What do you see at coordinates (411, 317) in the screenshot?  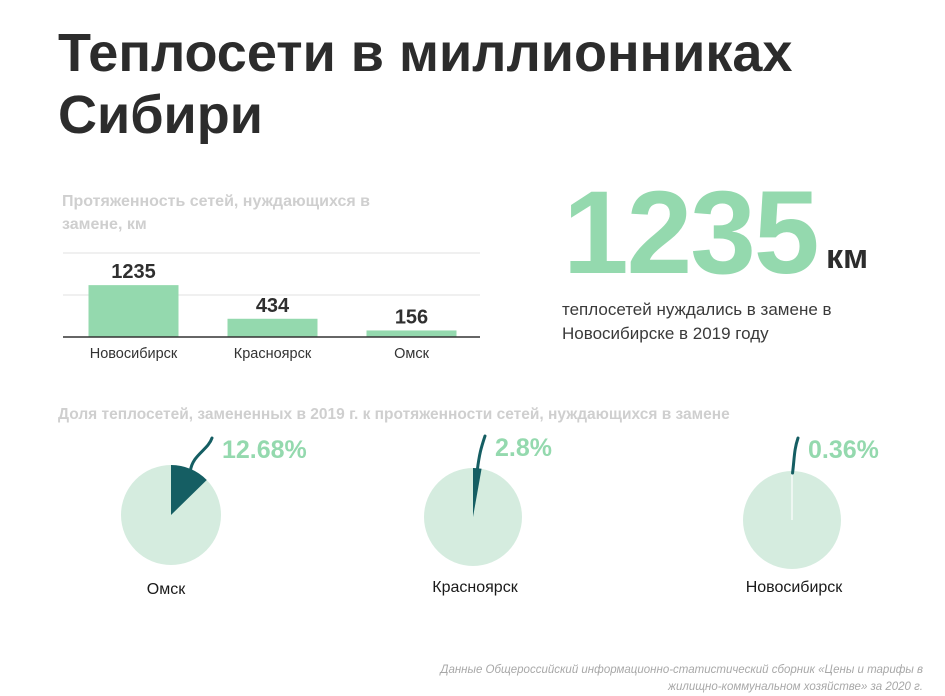 I see `bar-data-label: 156` at bounding box center [411, 317].